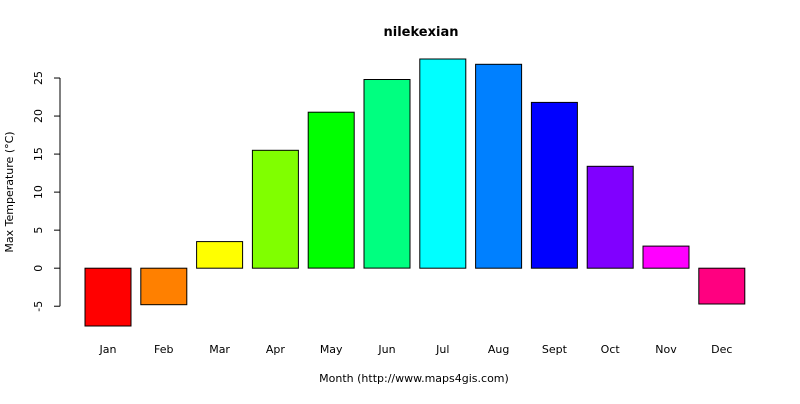 The width and height of the screenshot is (800, 404). Describe the element at coordinates (331, 190) in the screenshot. I see `bar-may` at that location.